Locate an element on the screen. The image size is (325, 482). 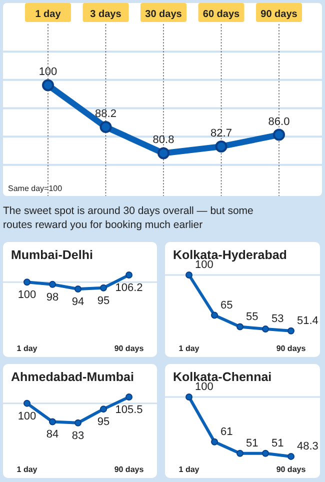
chart-title: Ahmedabad-Mumbai is located at coordinates (72, 377).